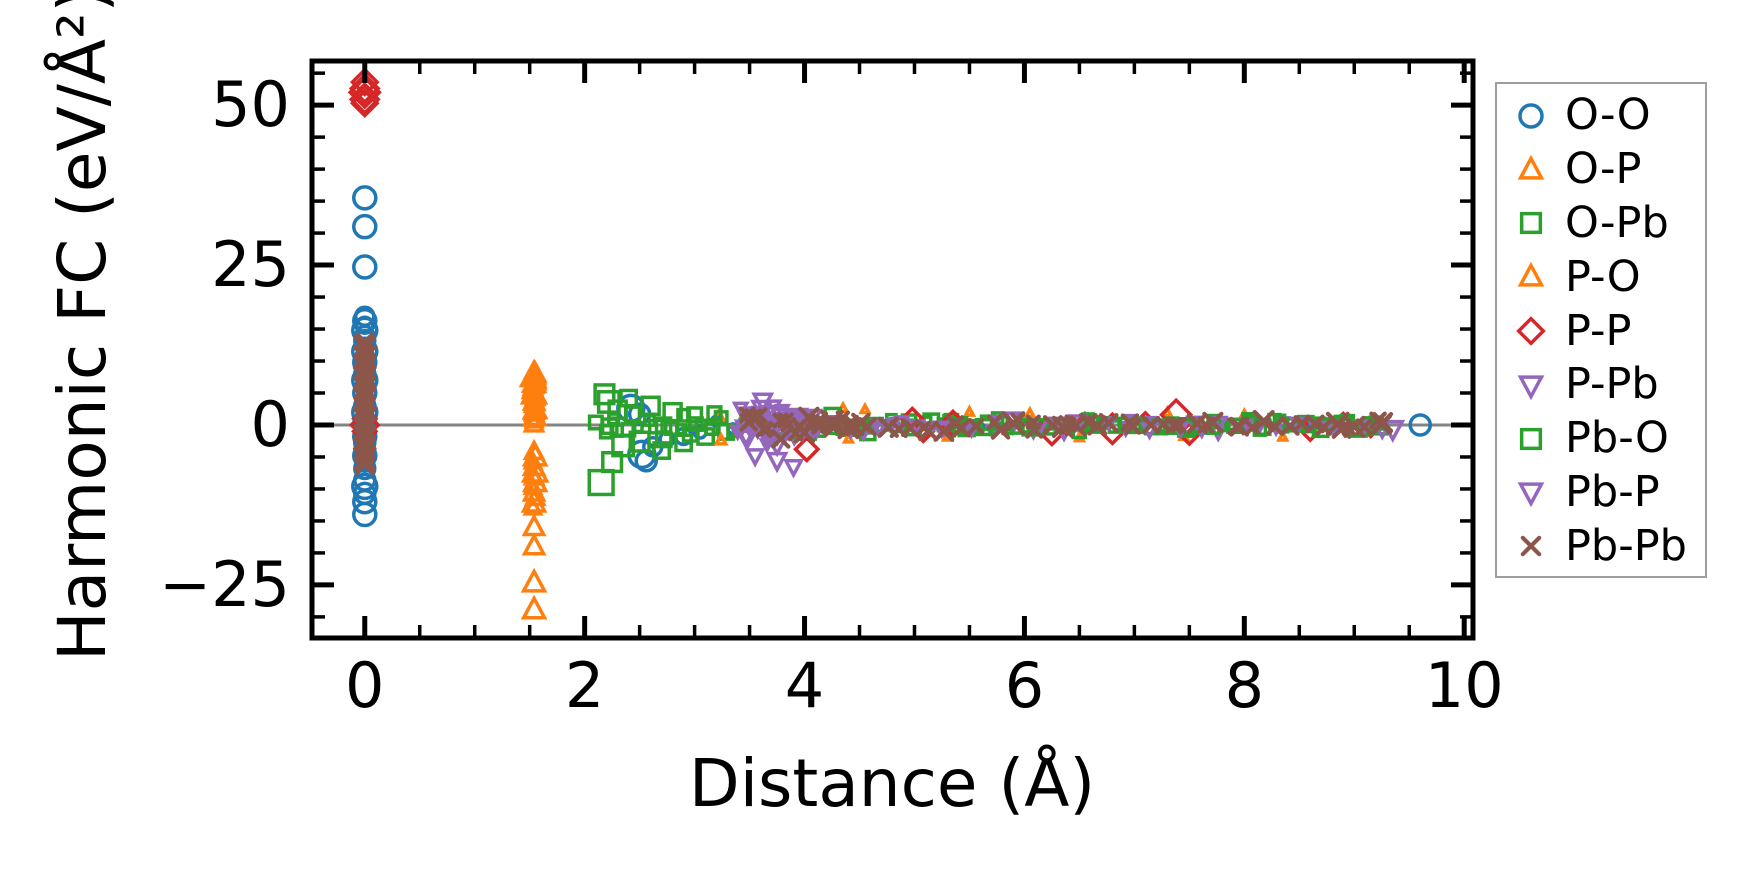  I want to click on legend-item: O-P, so click(1601, 170).